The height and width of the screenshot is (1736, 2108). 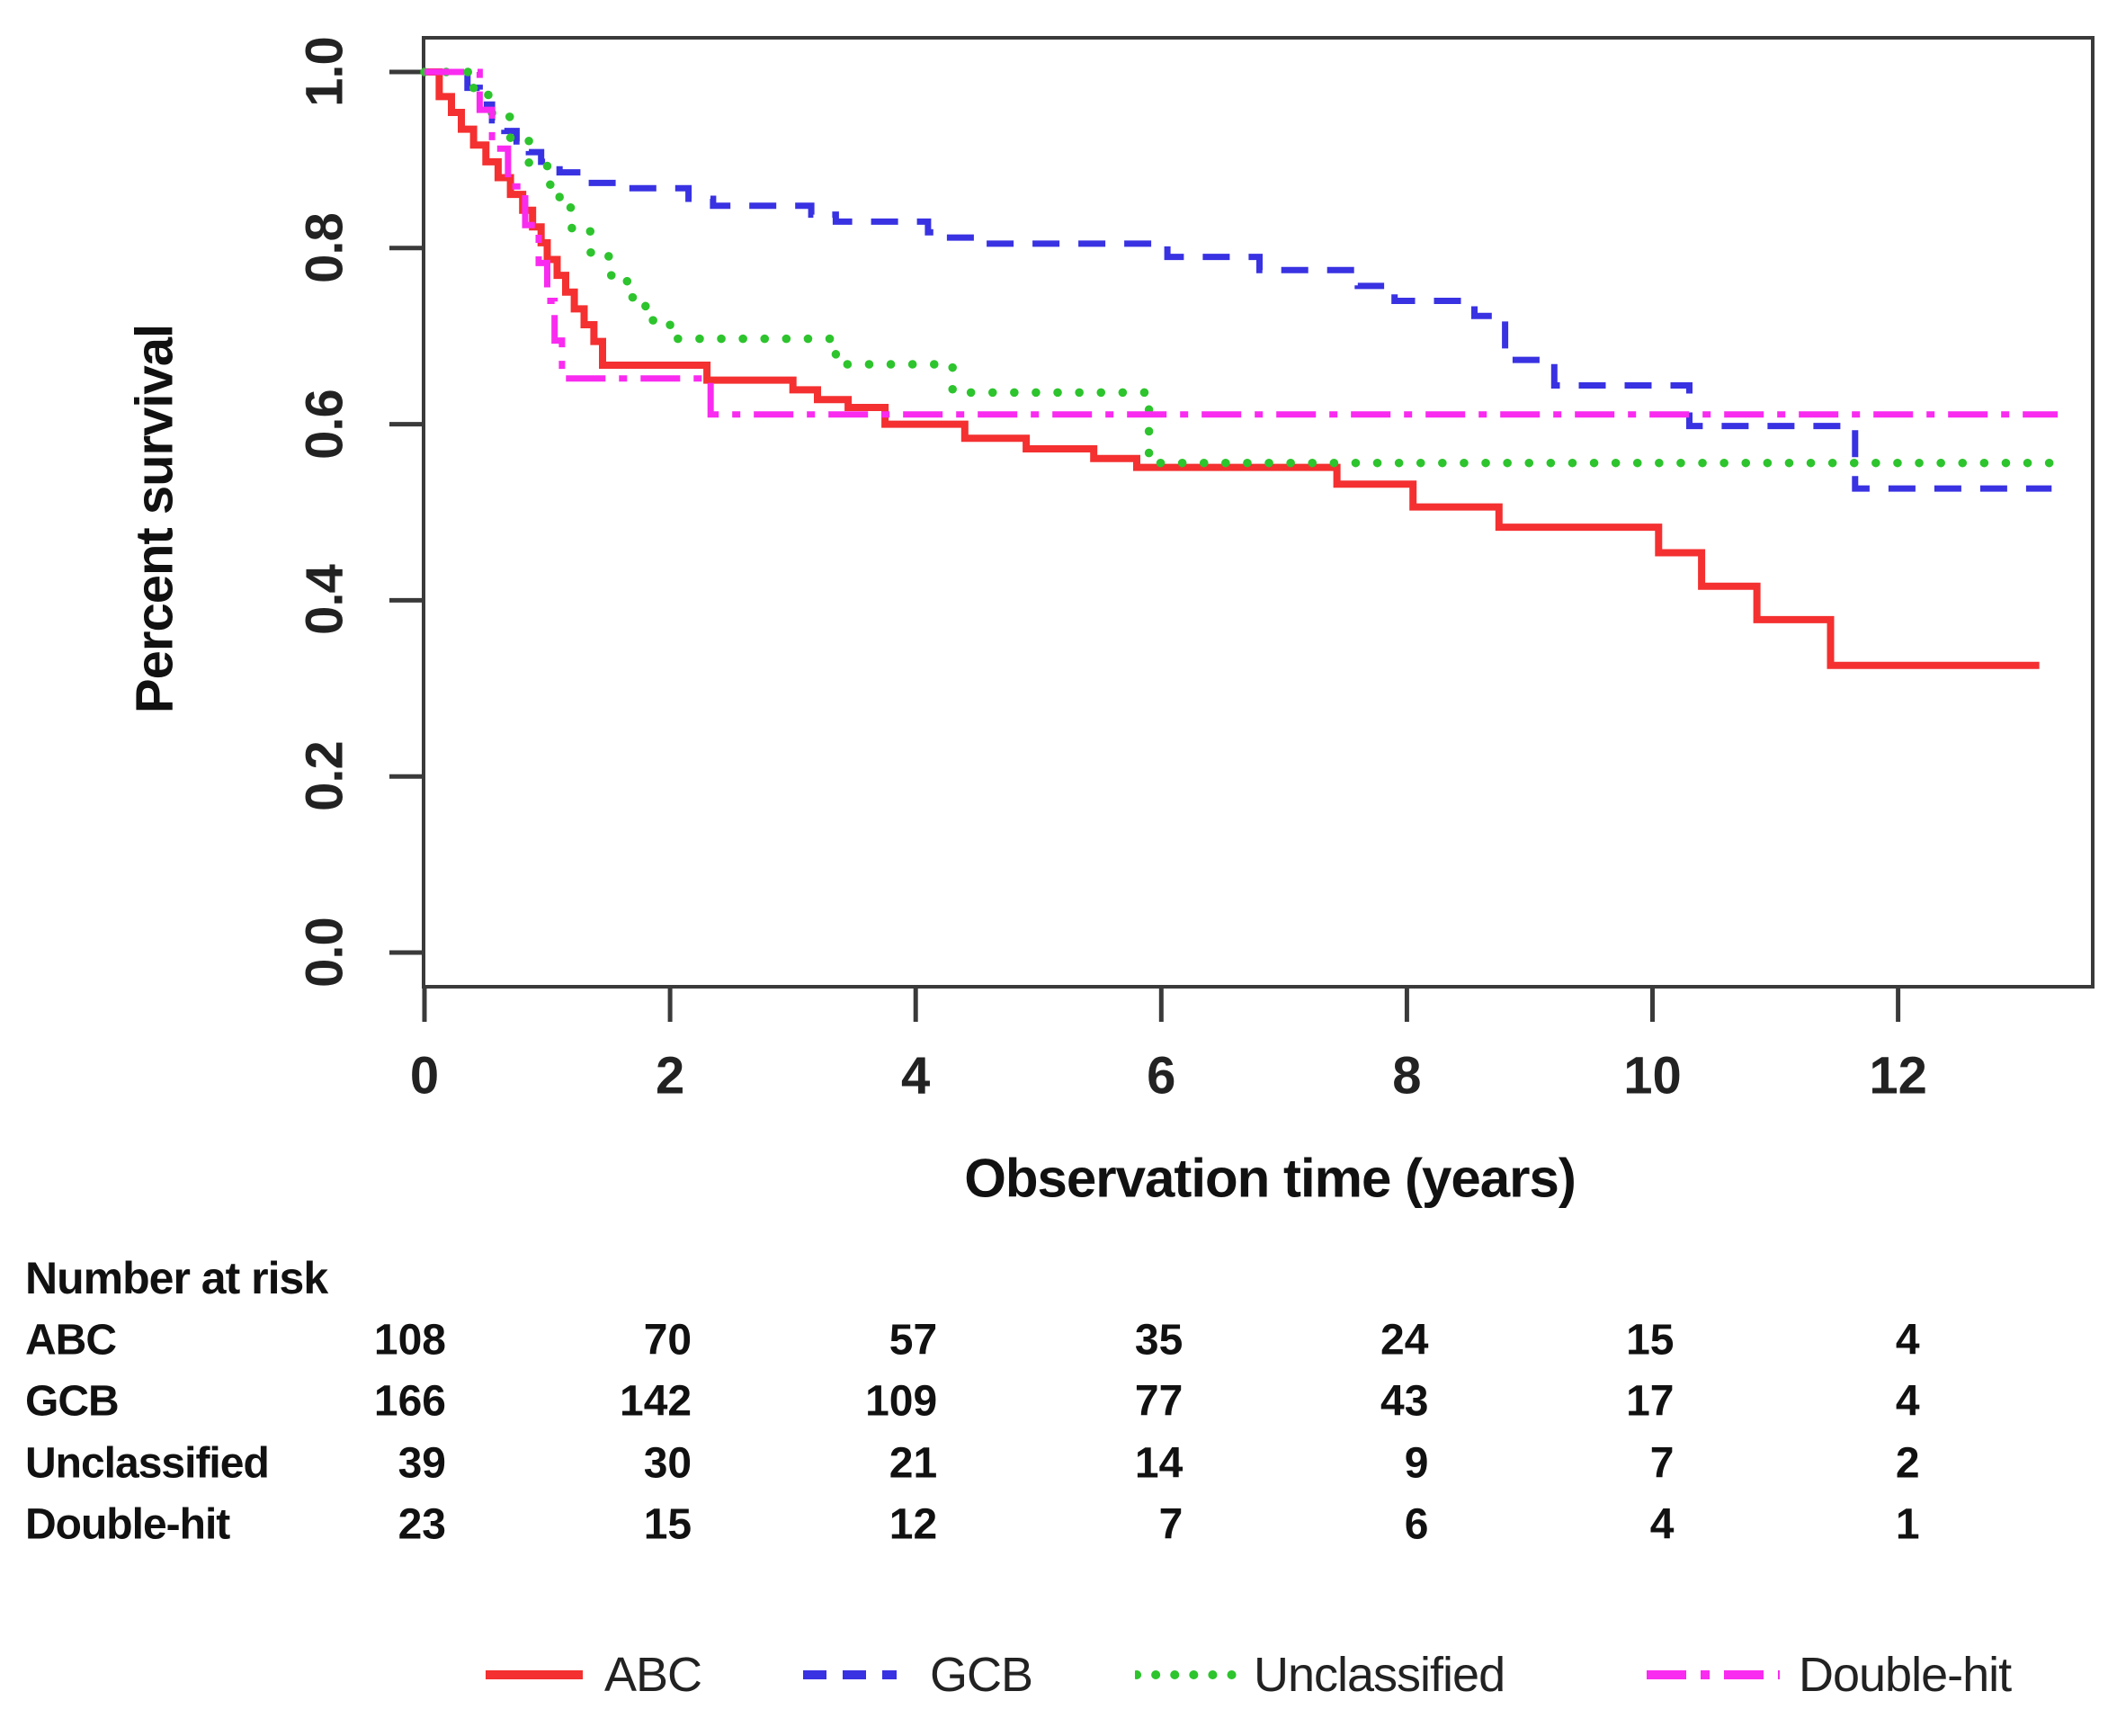 What do you see at coordinates (424, 1075) in the screenshot?
I see `x-tick-label: 0` at bounding box center [424, 1075].